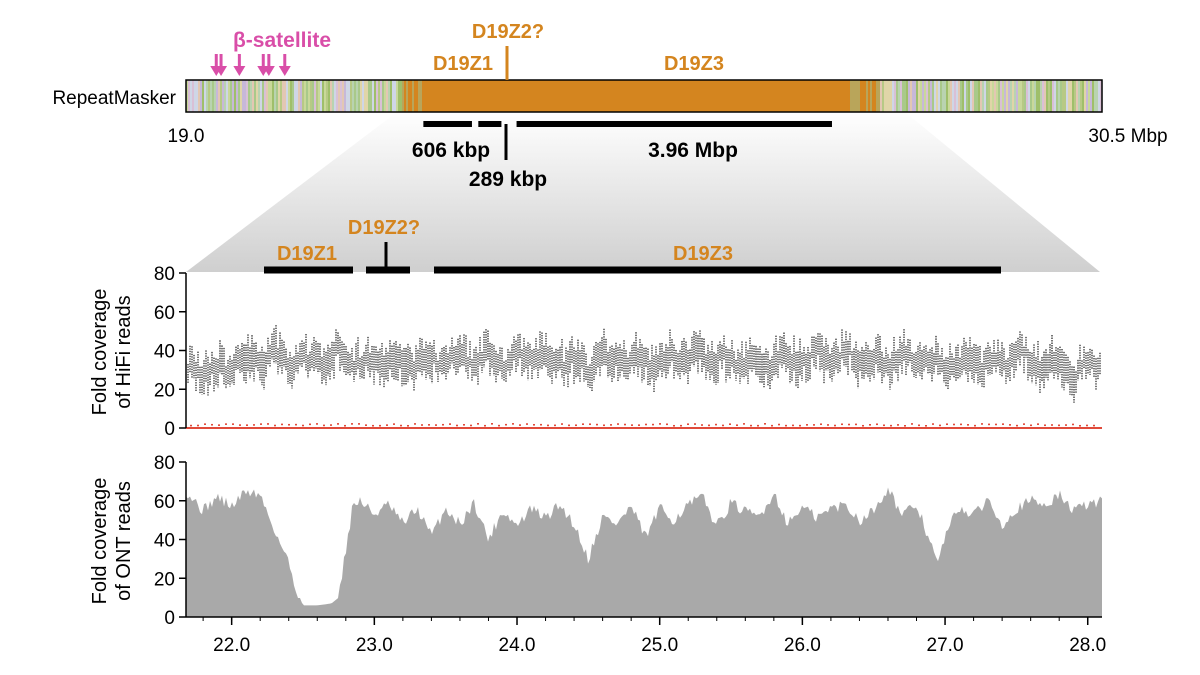 This screenshot has width=1200, height=675. What do you see at coordinates (644, 552) in the screenshot?
I see `ont-coverage-area` at bounding box center [644, 552].